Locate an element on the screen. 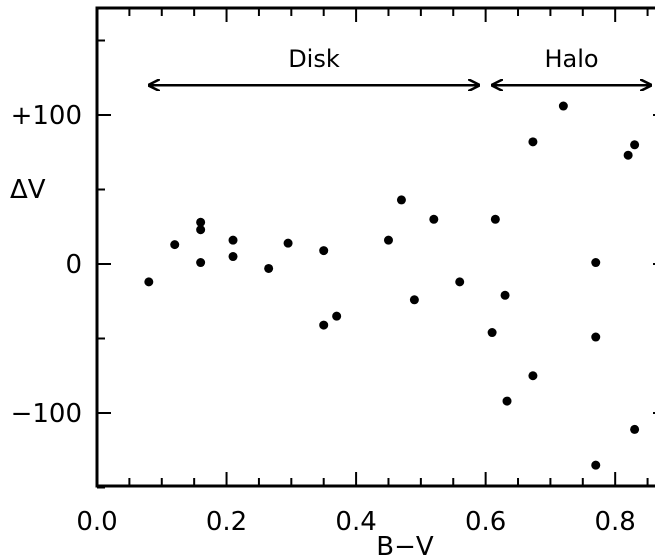 This screenshot has height=559, width=655. y-axis-label: ΔV is located at coordinates (28, 190).